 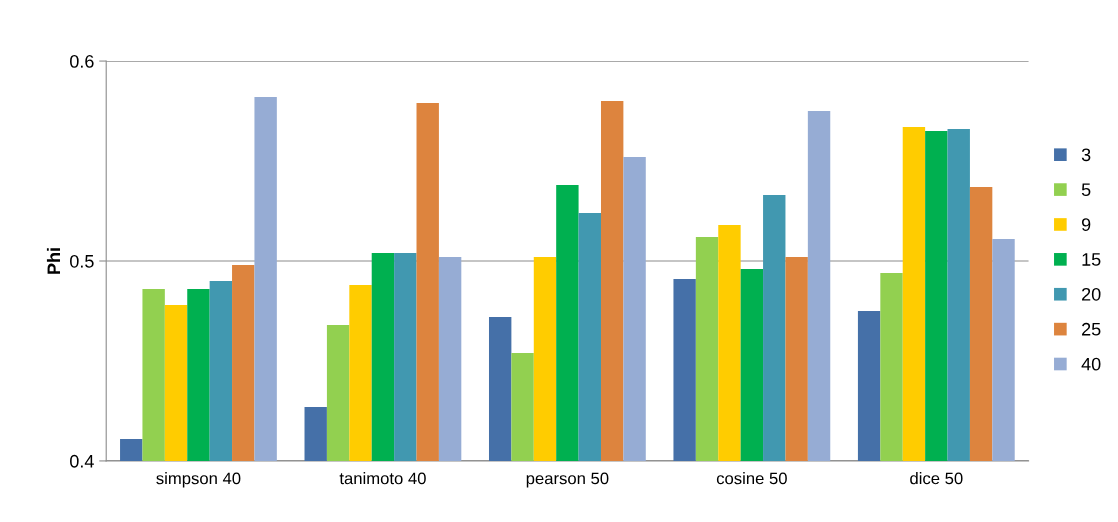 What do you see at coordinates (567, 480) in the screenshot?
I see `x-tick-label: pearson 50` at bounding box center [567, 480].